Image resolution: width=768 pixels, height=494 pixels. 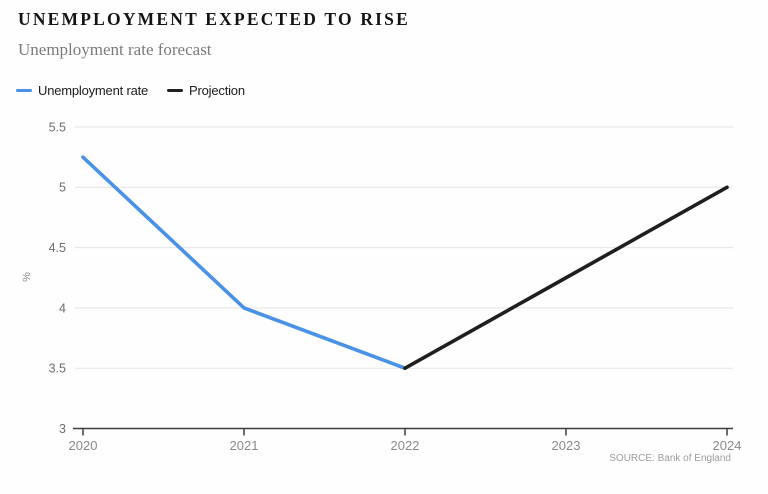 I want to click on legend-item-unemployment-rate: Unemployment rate, so click(x=82, y=90).